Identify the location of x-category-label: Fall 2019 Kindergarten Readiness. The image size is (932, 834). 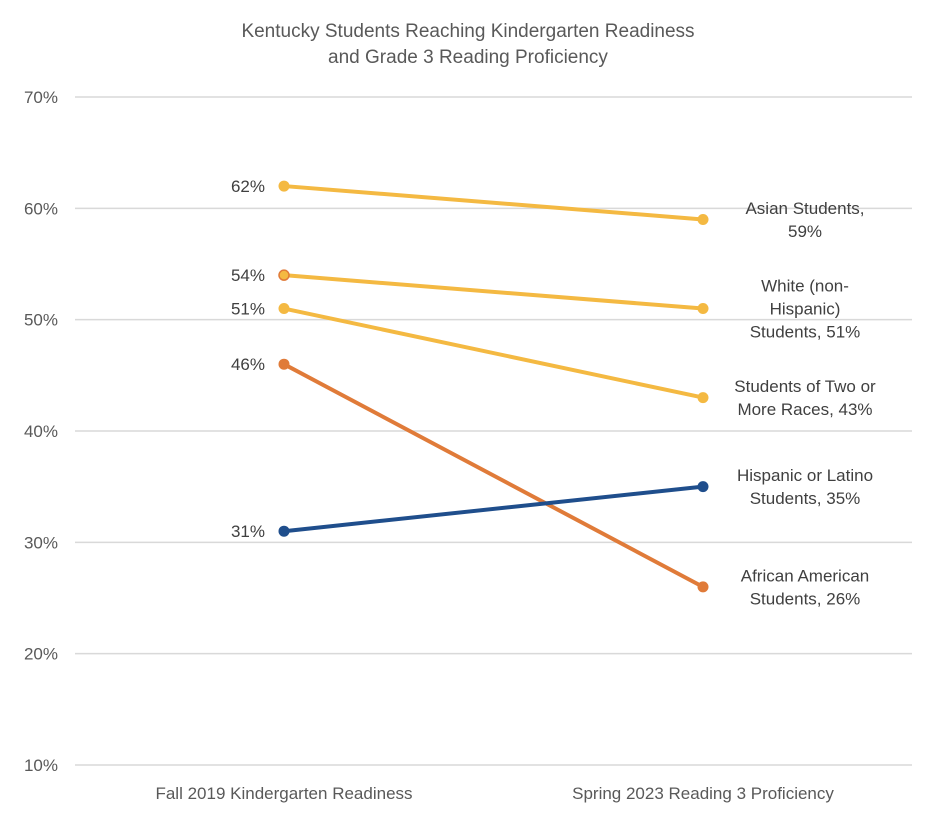
(283, 793).